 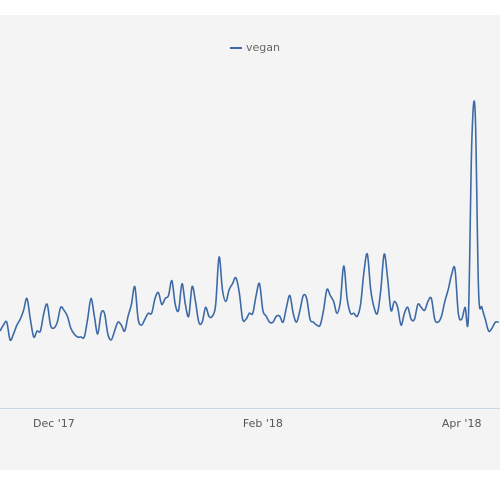 What do you see at coordinates (263, 47) in the screenshot?
I see `legend-label: vegan` at bounding box center [263, 47].